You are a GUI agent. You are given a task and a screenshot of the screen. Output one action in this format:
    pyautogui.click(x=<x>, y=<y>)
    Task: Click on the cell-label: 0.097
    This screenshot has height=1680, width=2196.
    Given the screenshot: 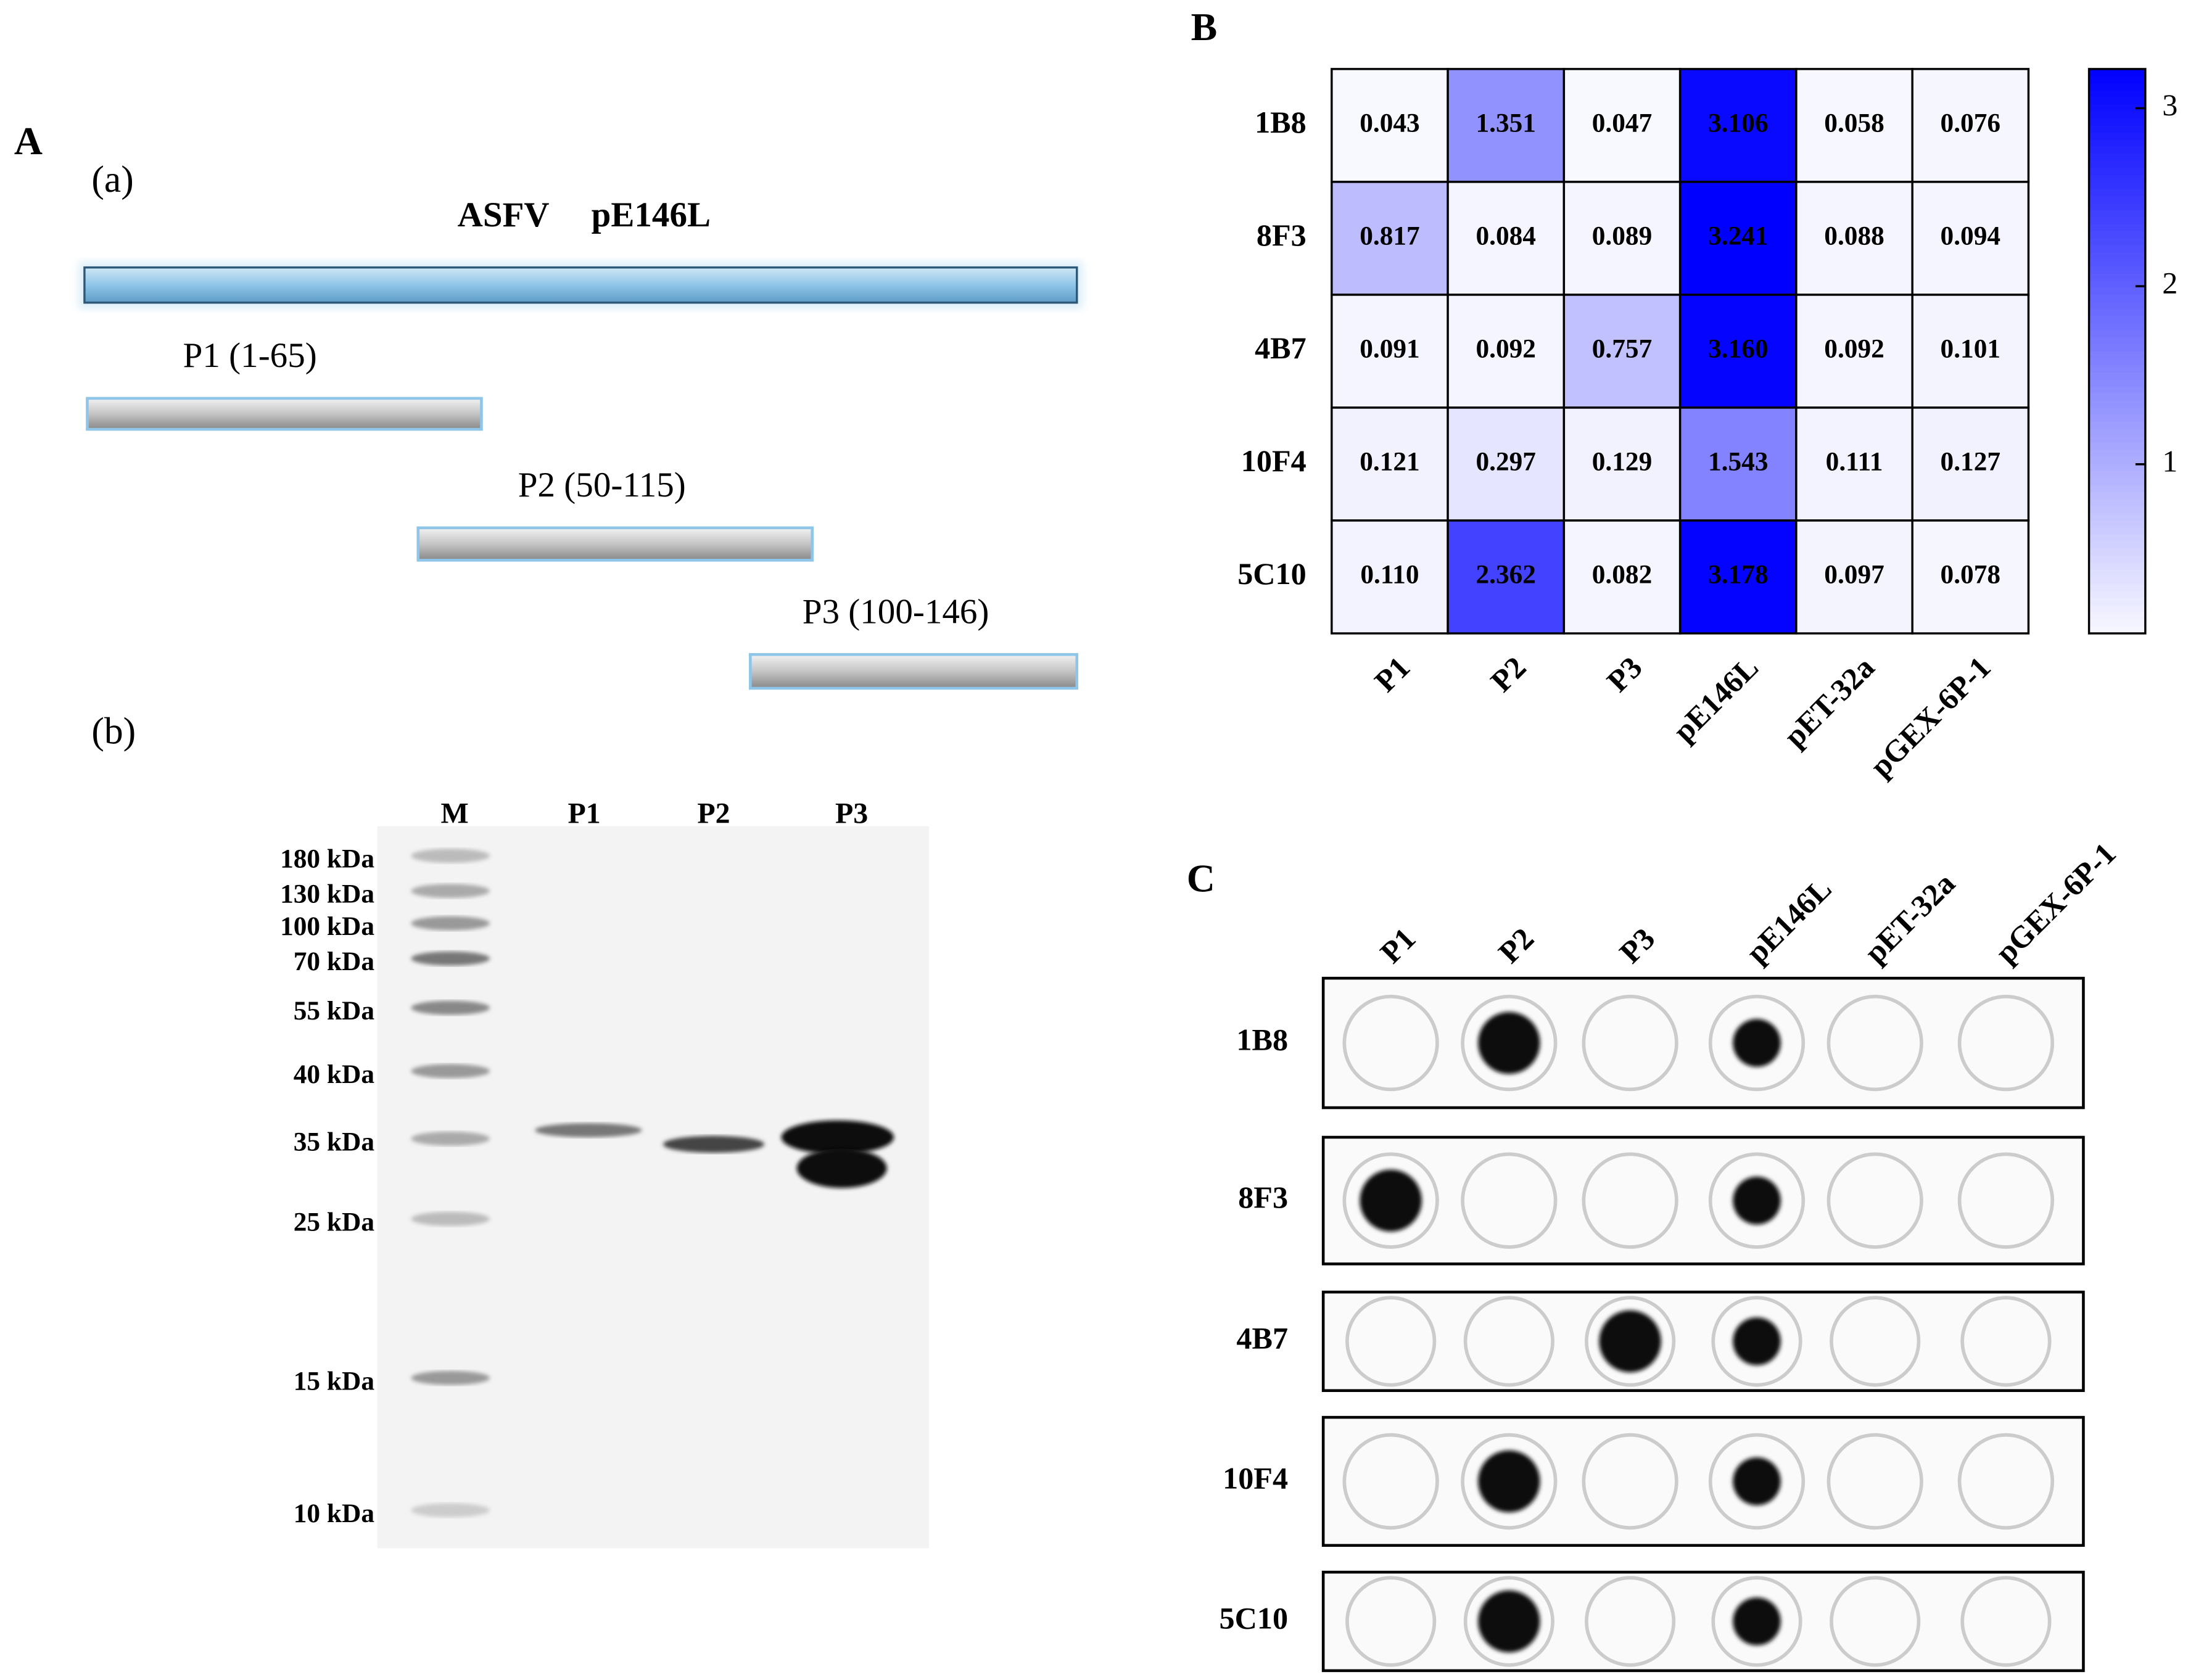 What is the action you would take?
    pyautogui.click(x=1854, y=574)
    